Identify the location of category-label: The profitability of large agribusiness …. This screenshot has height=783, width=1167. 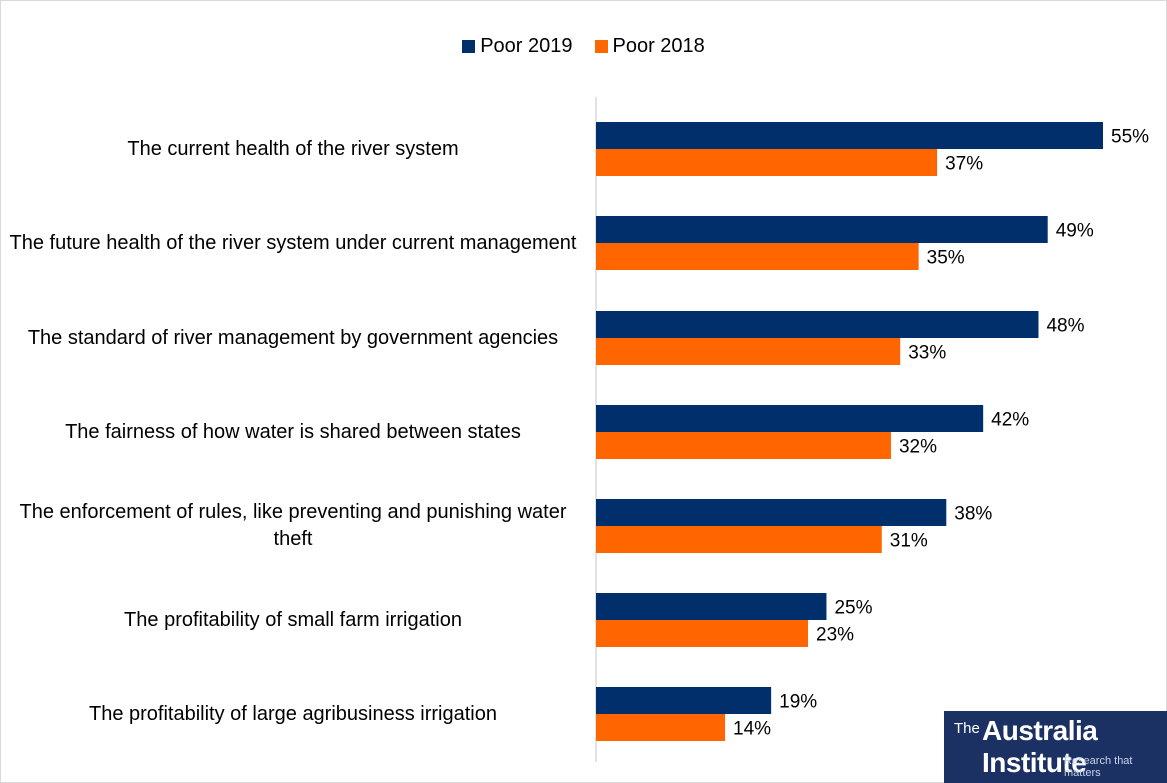
(293, 713).